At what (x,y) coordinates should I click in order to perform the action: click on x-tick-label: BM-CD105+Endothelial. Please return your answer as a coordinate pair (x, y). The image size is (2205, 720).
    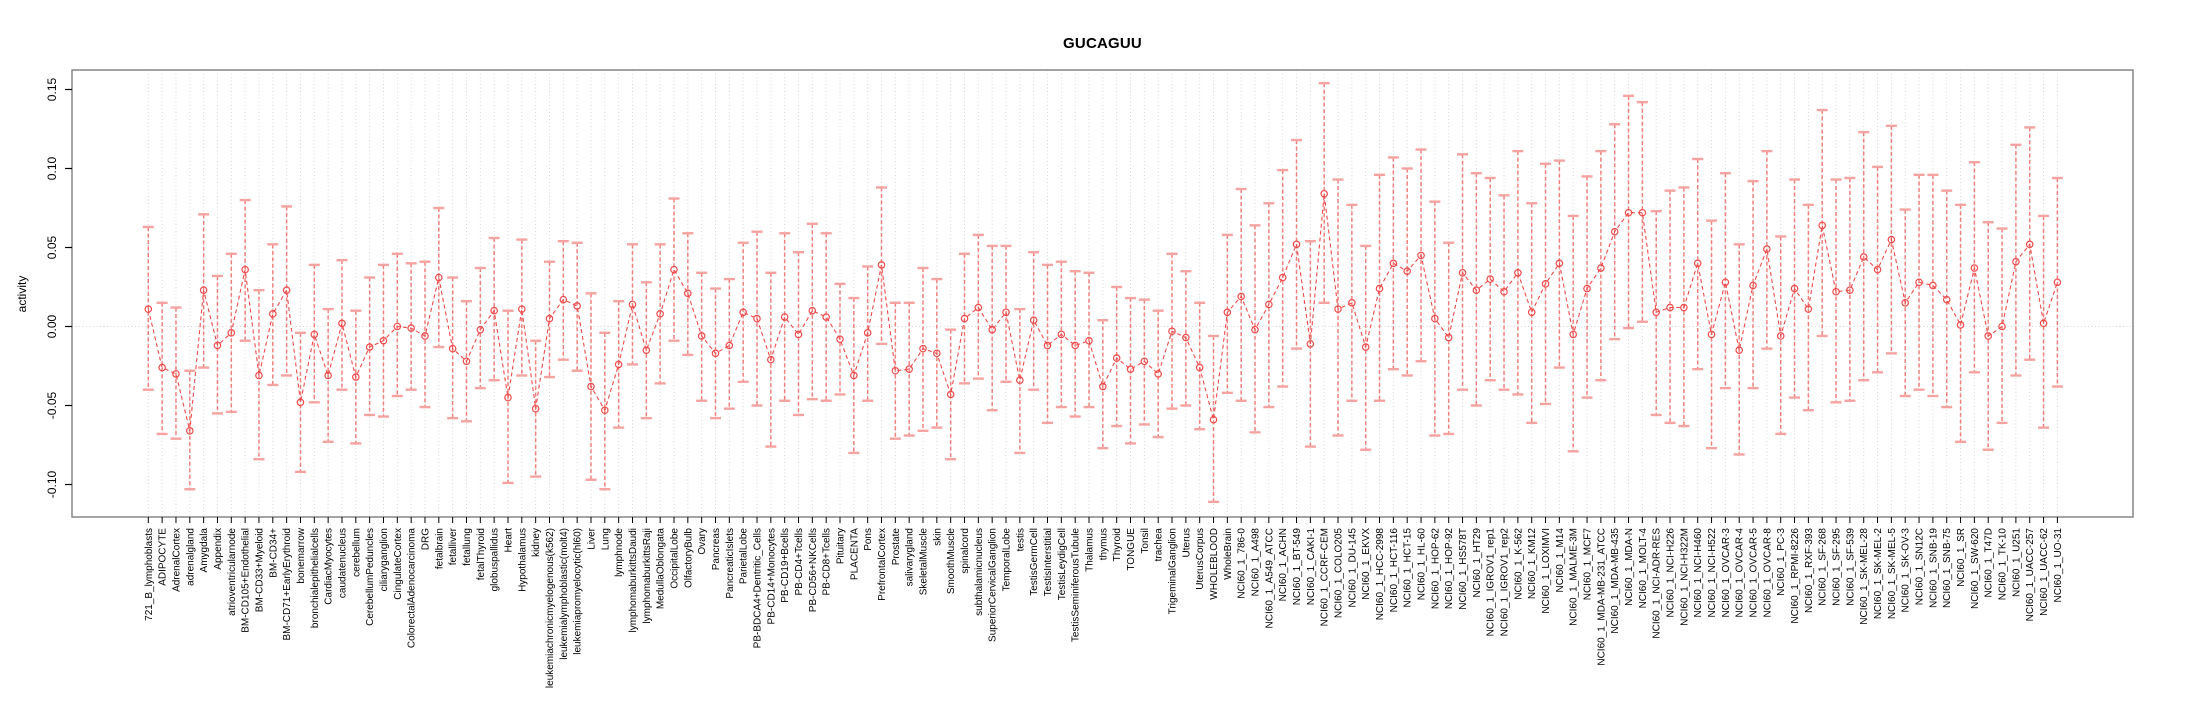
    Looking at the image, I should click on (246, 580).